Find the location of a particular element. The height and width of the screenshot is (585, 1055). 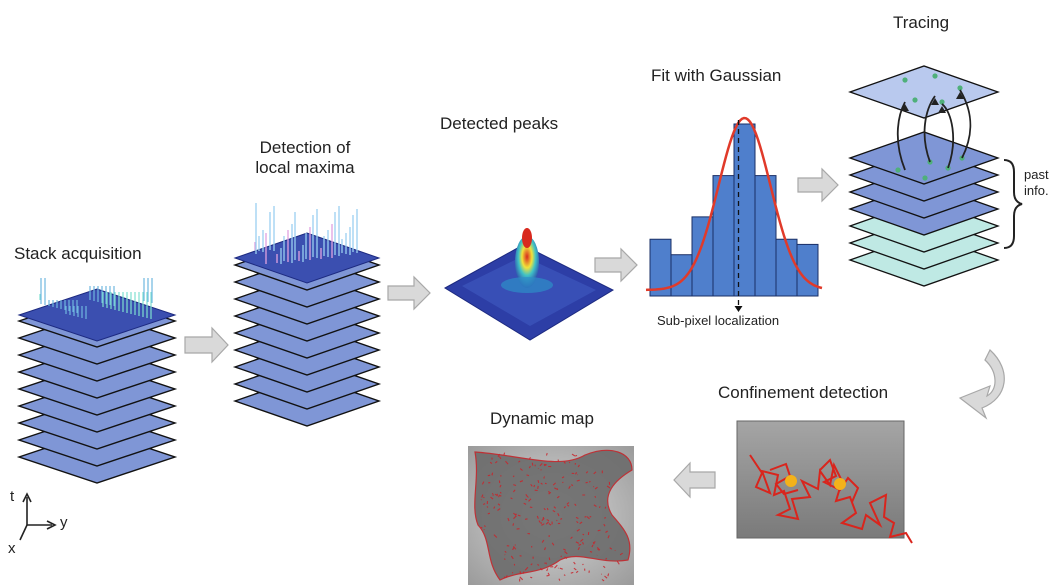

tracing-layers is located at coordinates (924, 176).